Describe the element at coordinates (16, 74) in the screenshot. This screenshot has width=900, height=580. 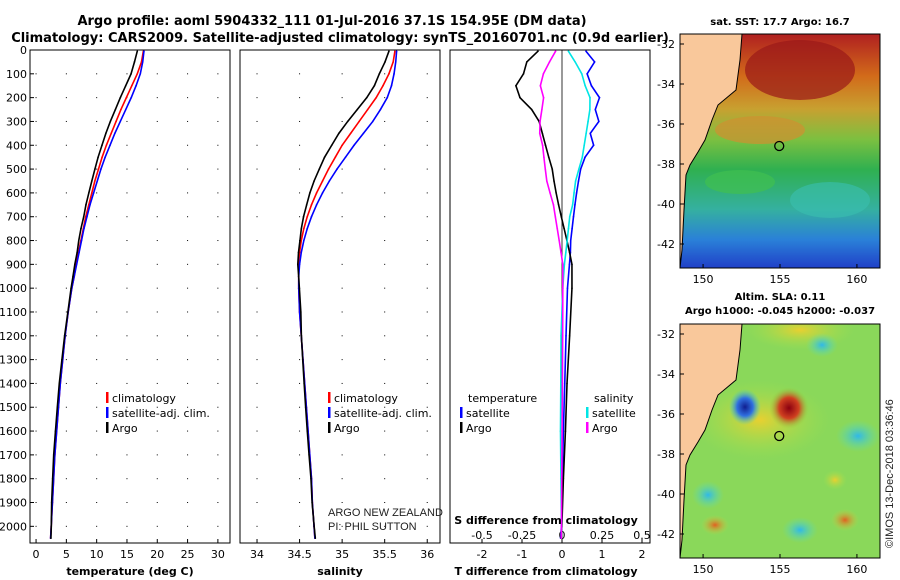
I see `depth-tick-label: 100` at that location.